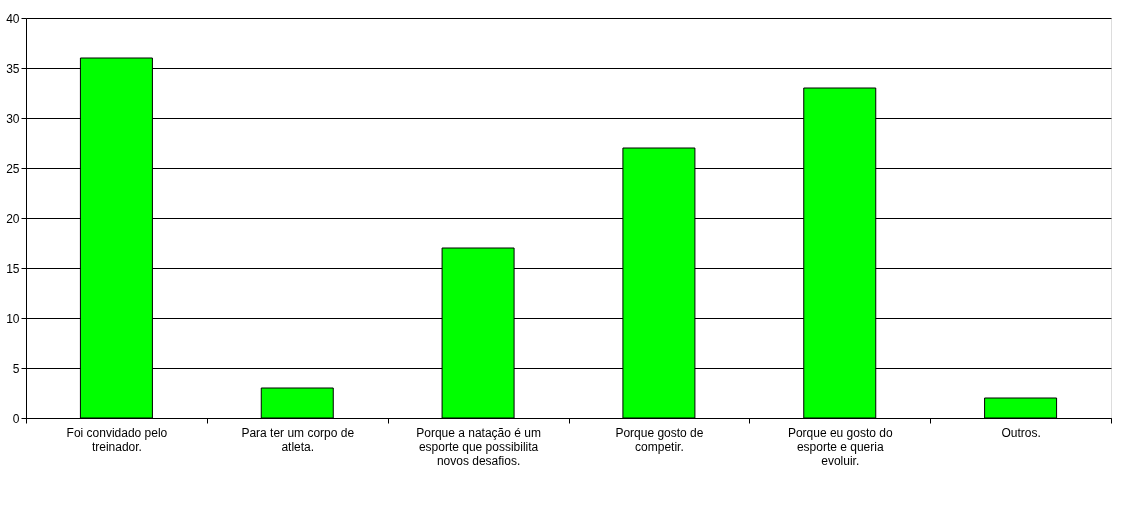  What do you see at coordinates (659, 439) in the screenshot?
I see `x-tick-label: Porque gosto de competir.` at bounding box center [659, 439].